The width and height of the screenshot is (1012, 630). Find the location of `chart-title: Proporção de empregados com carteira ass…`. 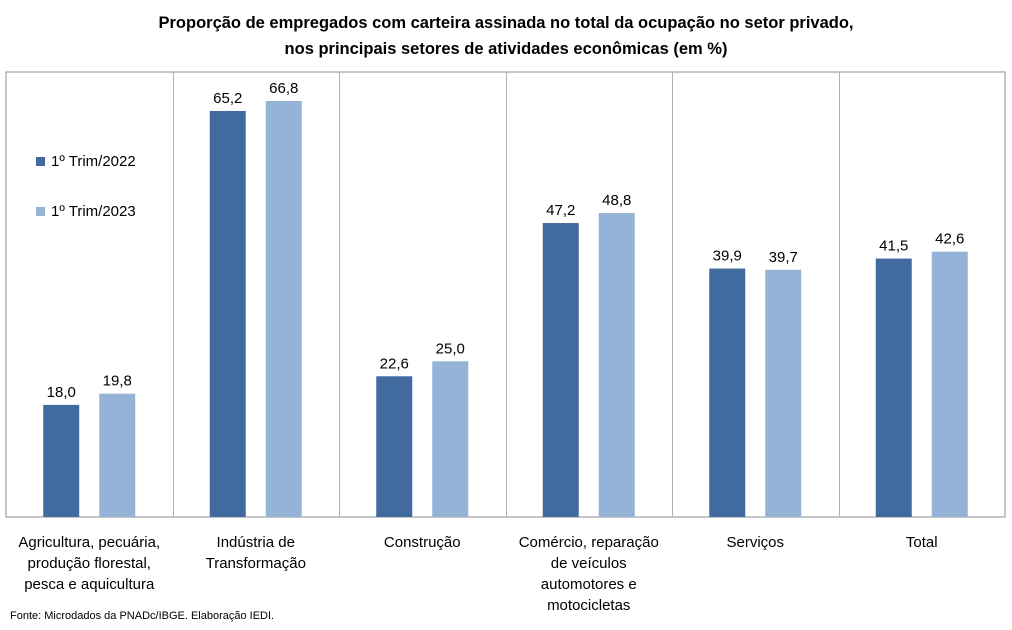

chart-title: Proporção de empregados com carteira ass… is located at coordinates (506, 23).